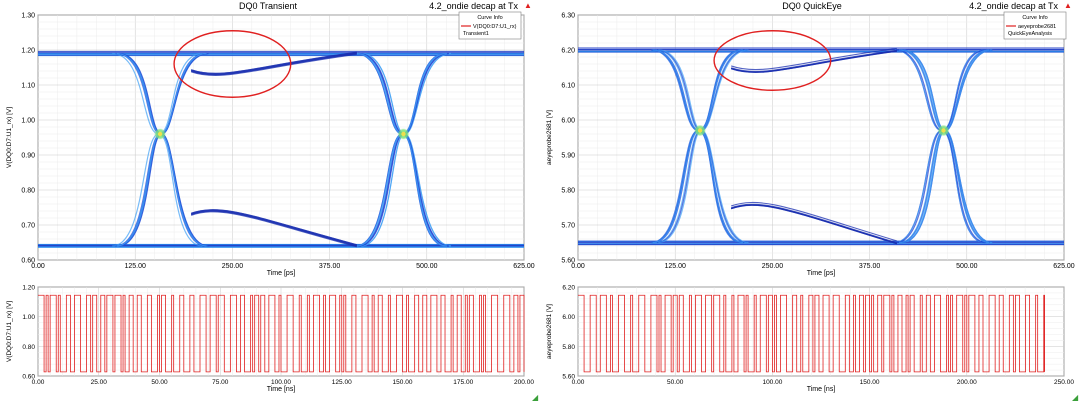 Image resolution: width=1080 pixels, height=401 pixels. Describe the element at coordinates (99, 382) in the screenshot. I see `x-tick-label: 25.00` at that location.